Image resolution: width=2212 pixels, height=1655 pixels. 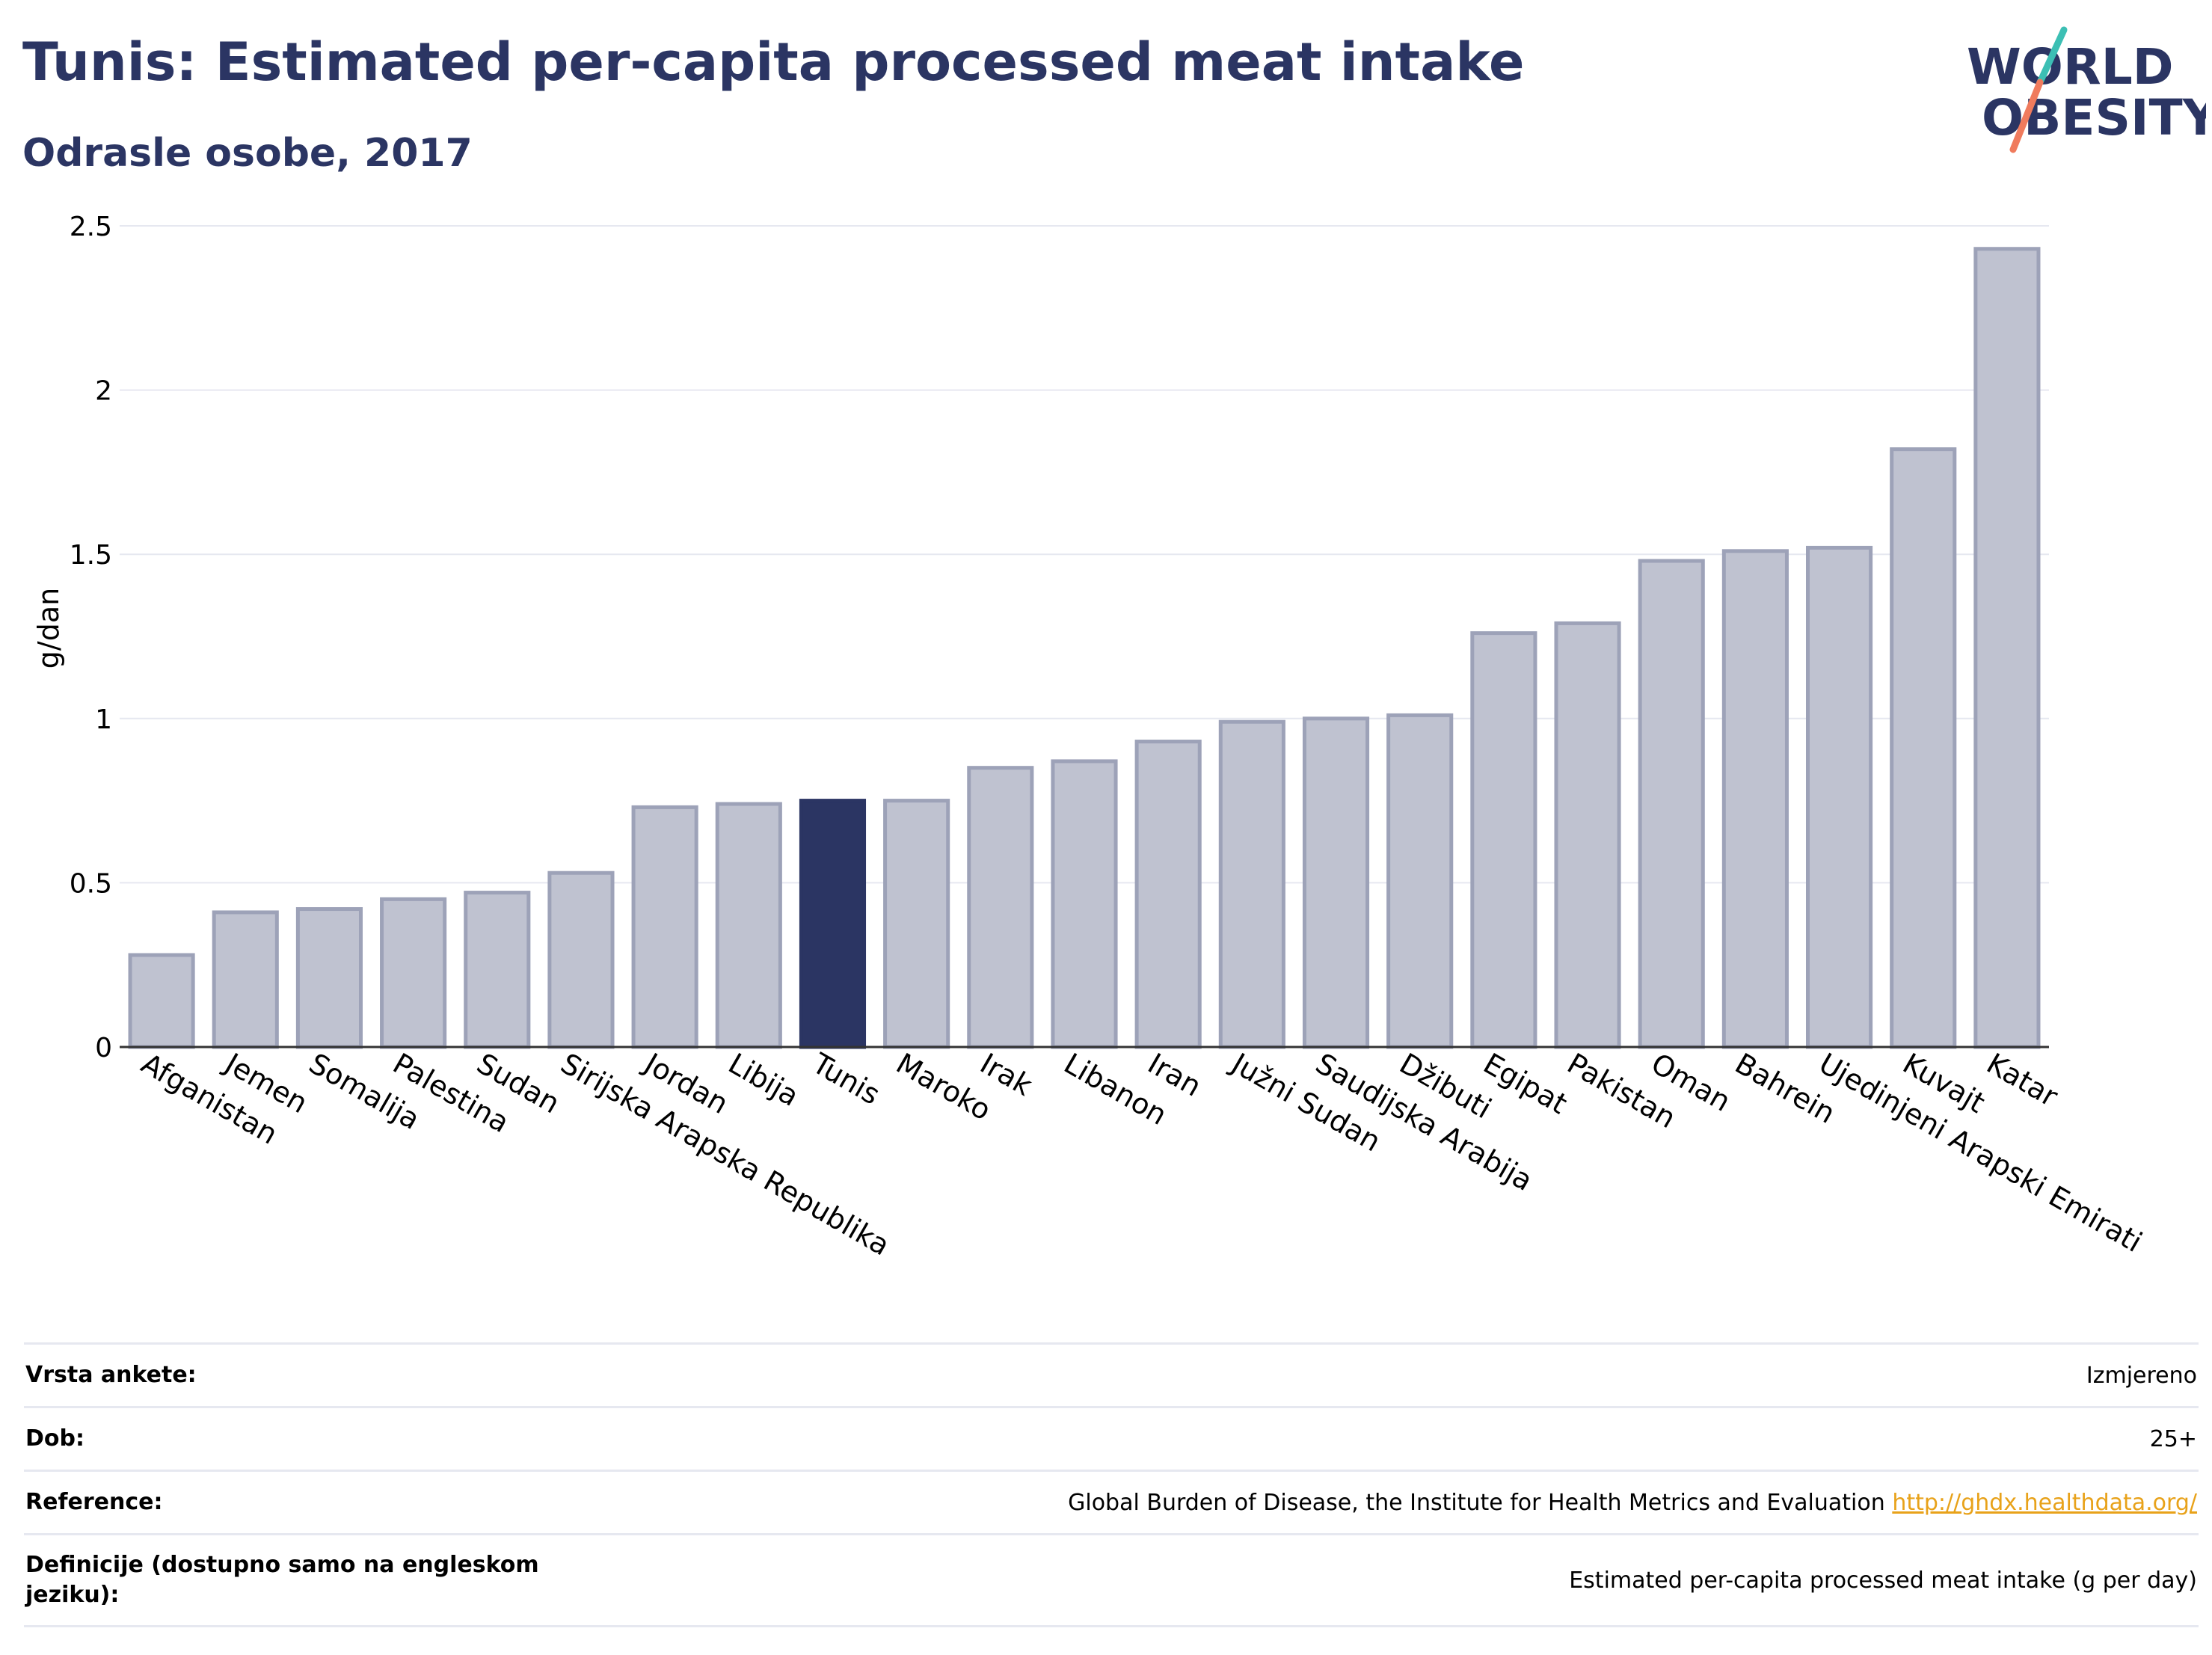 I want to click on metadata-value-cell: Izmjereno, so click(x=1397, y=1374).